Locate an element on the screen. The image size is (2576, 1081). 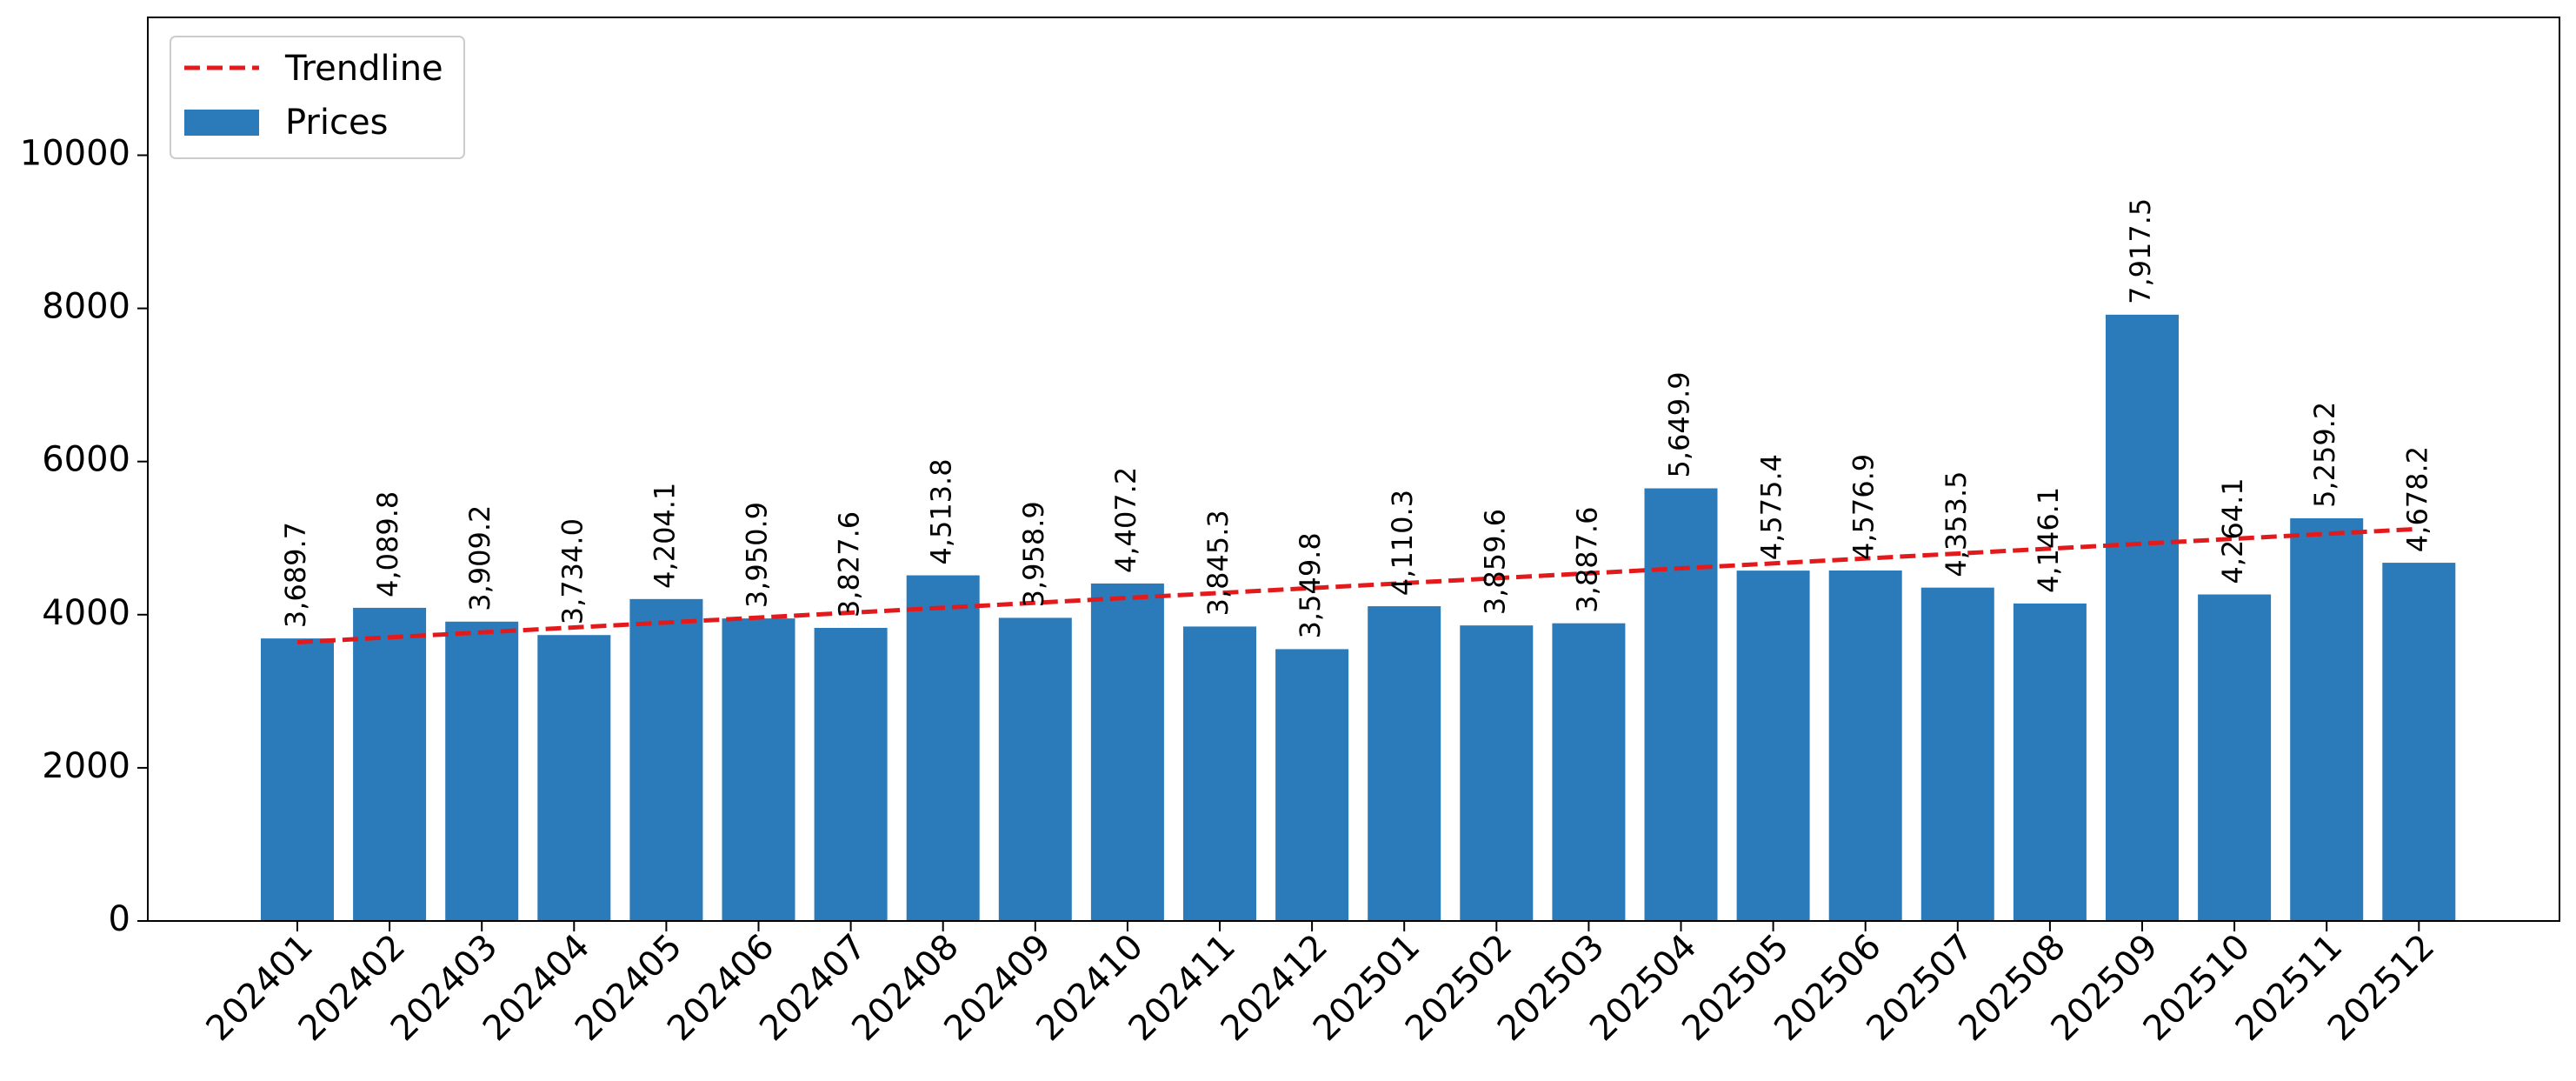
trendline is located at coordinates (1358, 585).